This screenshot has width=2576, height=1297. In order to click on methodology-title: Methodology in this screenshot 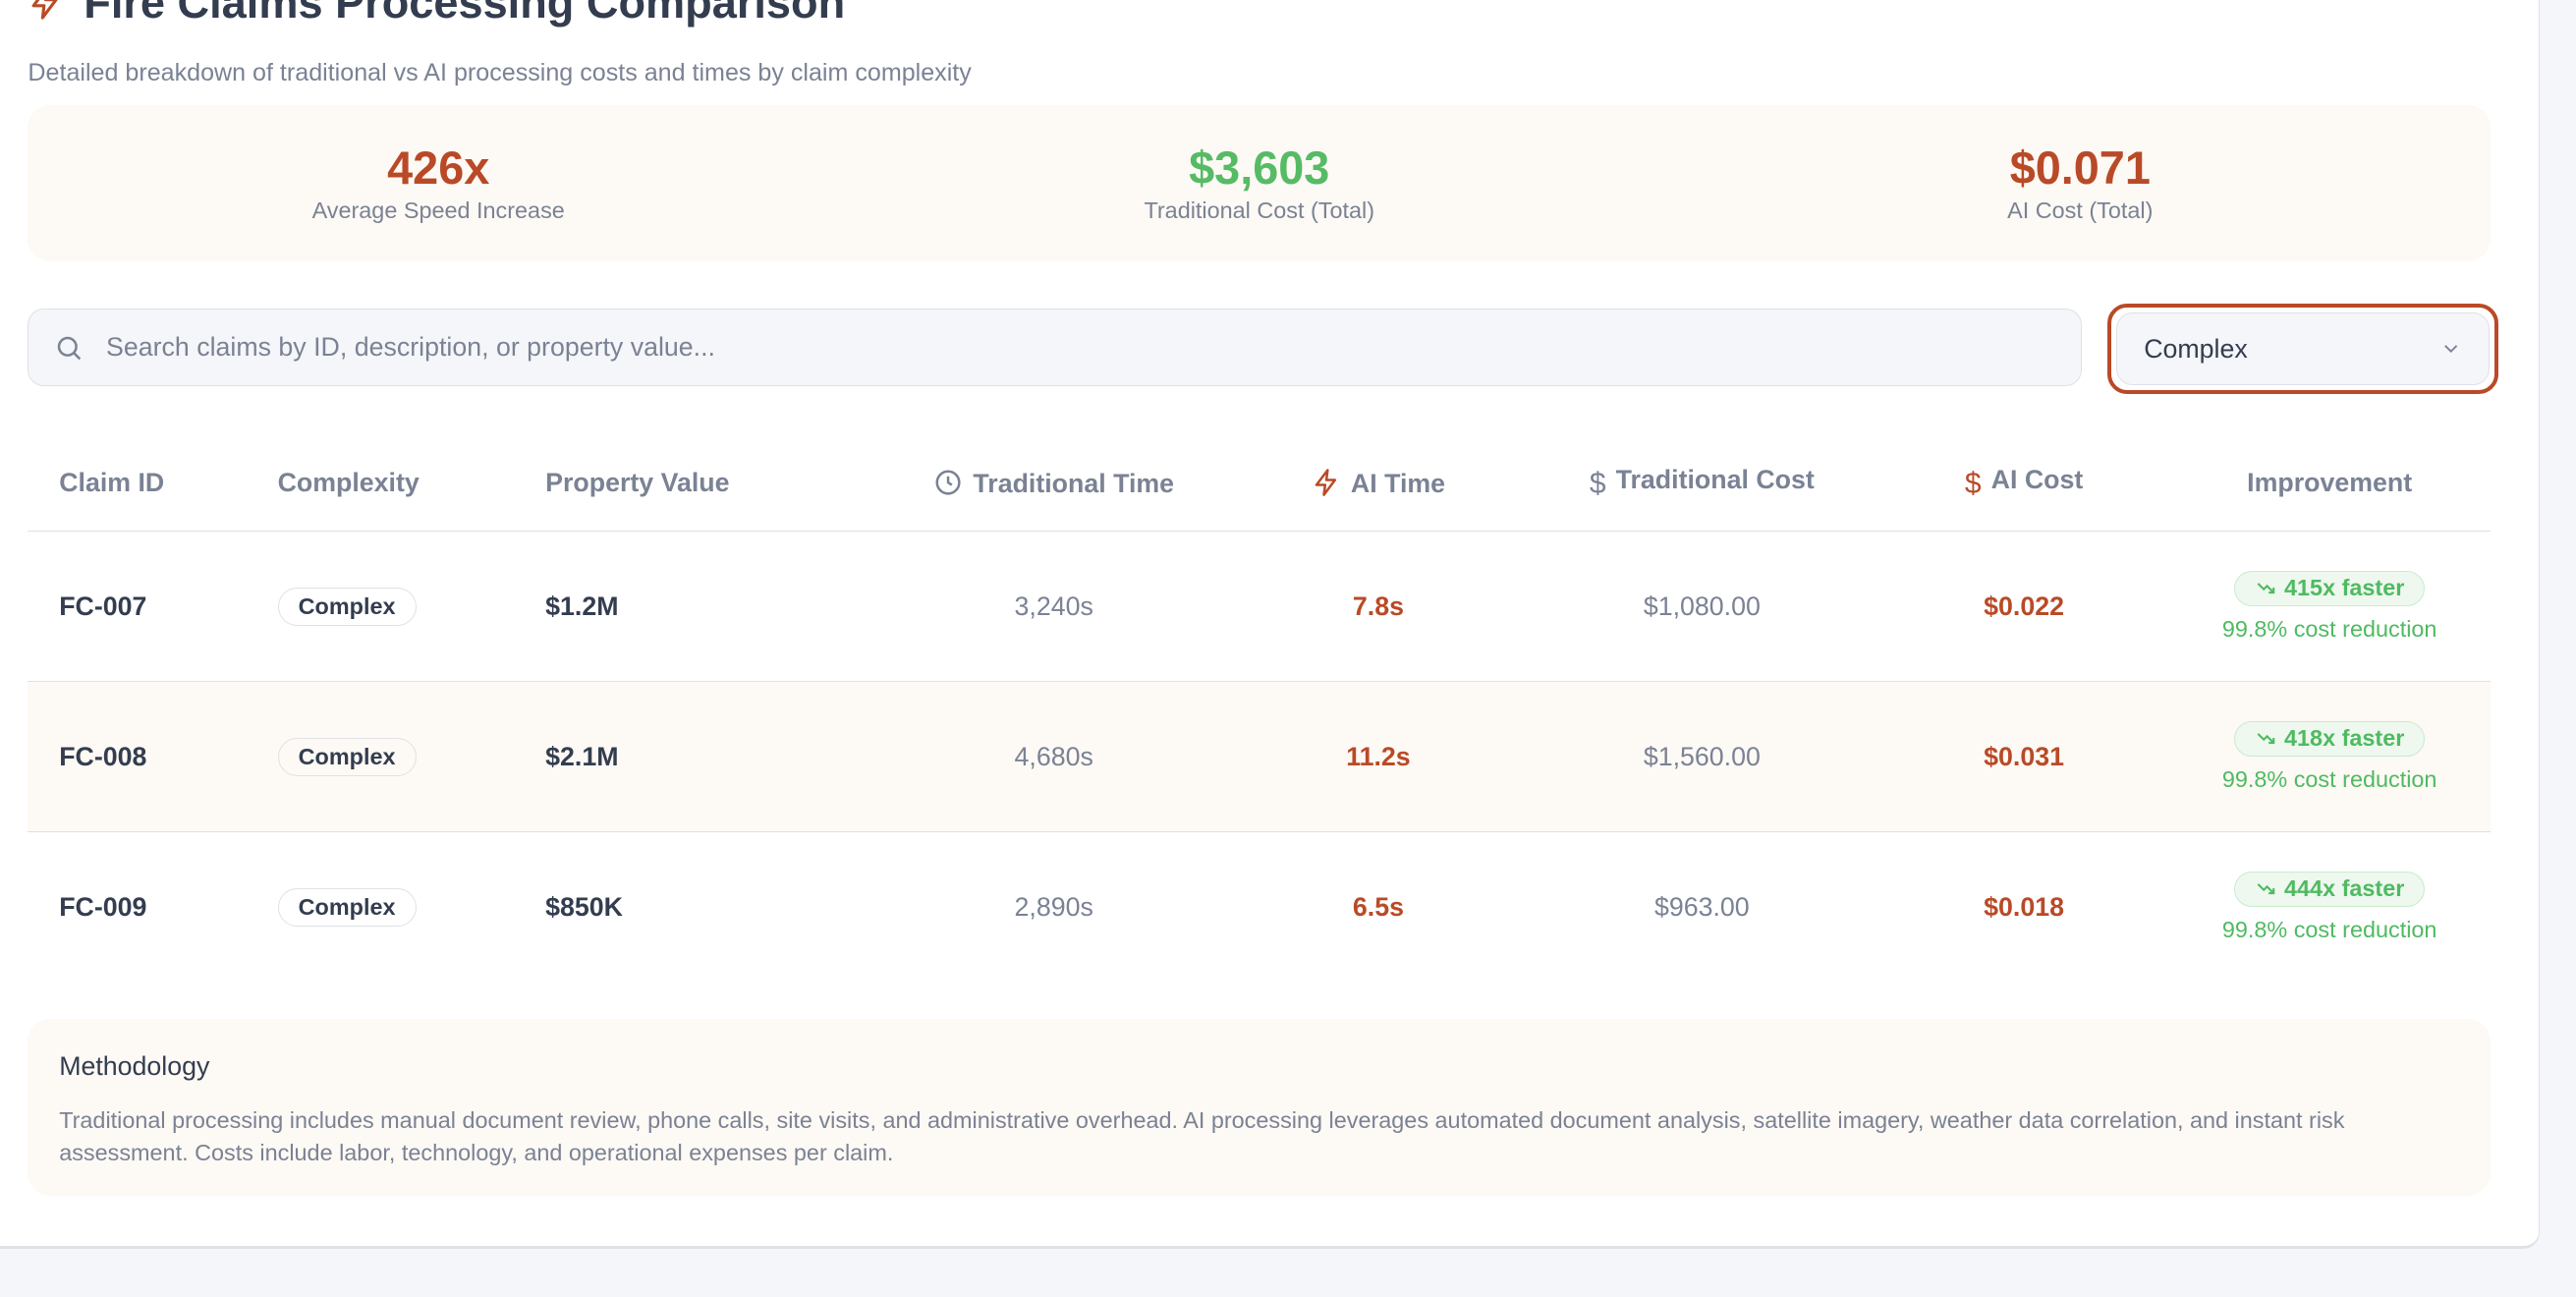, I will do `click(134, 1066)`.